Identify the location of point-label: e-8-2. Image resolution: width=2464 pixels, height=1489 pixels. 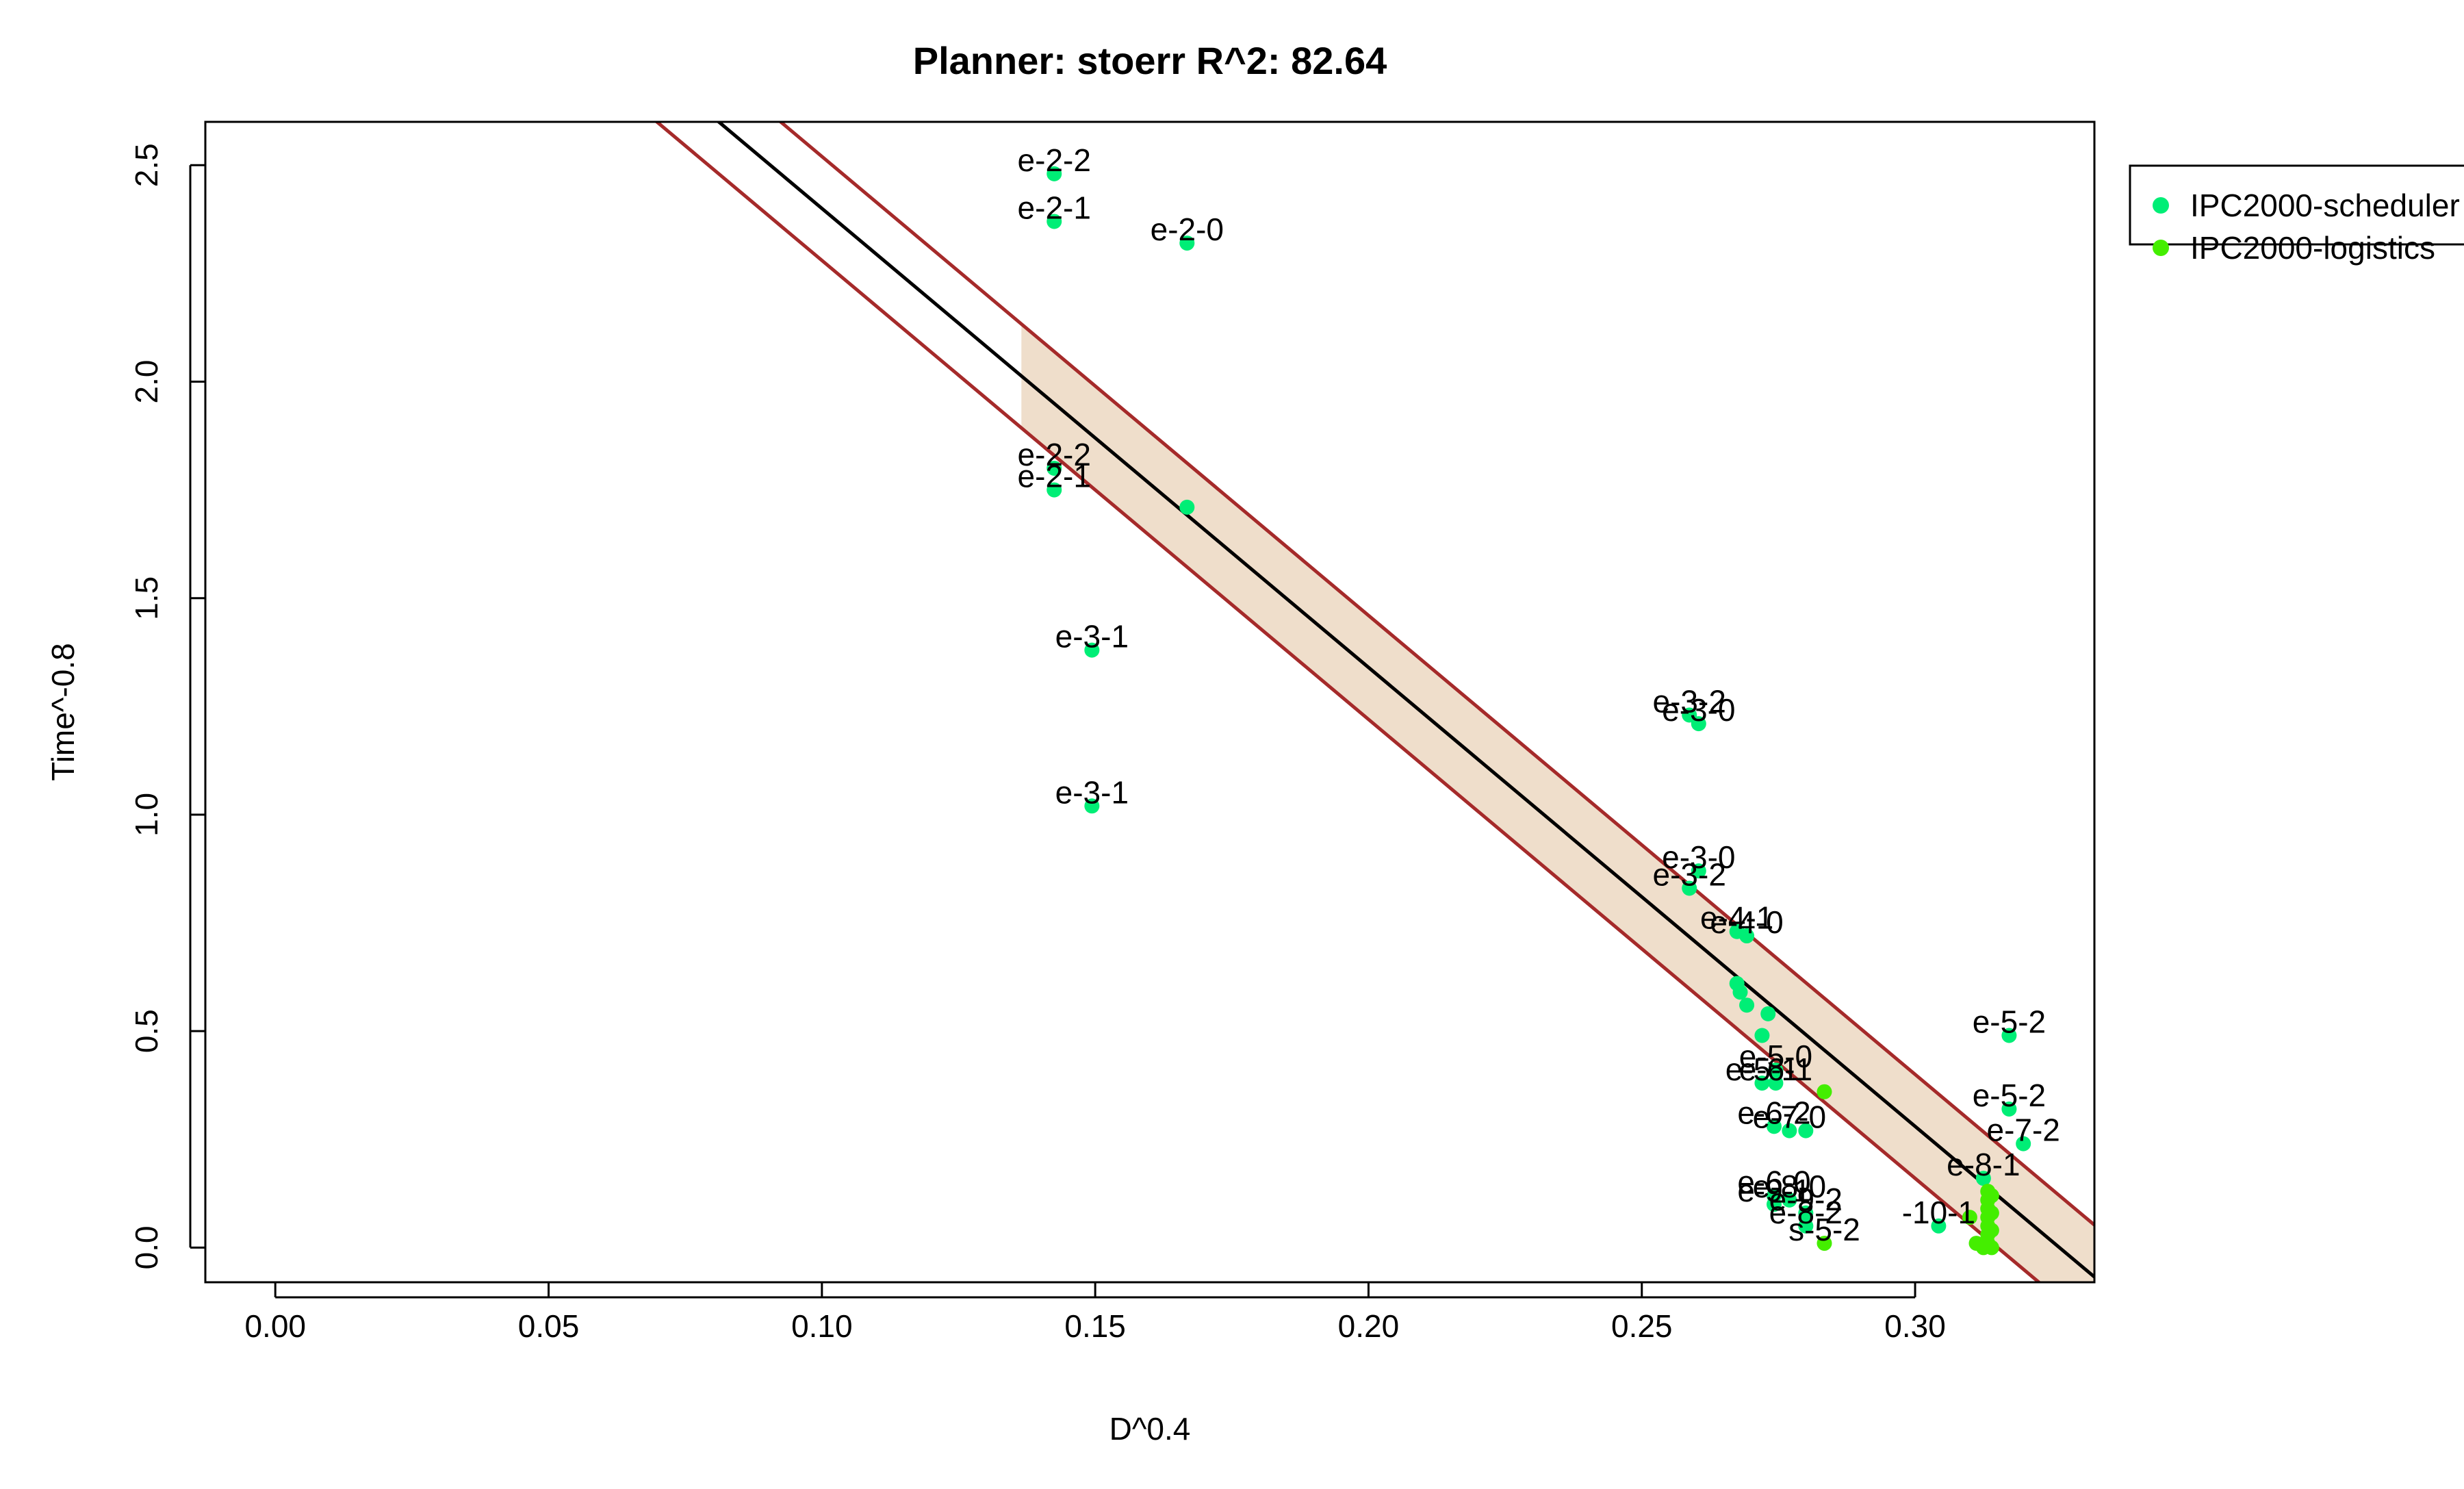
(1806, 1212).